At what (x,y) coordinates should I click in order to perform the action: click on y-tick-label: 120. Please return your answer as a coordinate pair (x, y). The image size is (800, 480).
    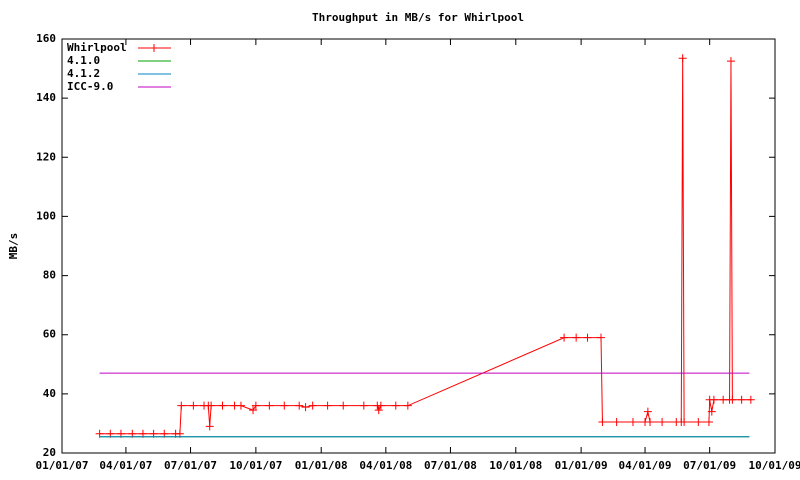
    Looking at the image, I should click on (46, 156).